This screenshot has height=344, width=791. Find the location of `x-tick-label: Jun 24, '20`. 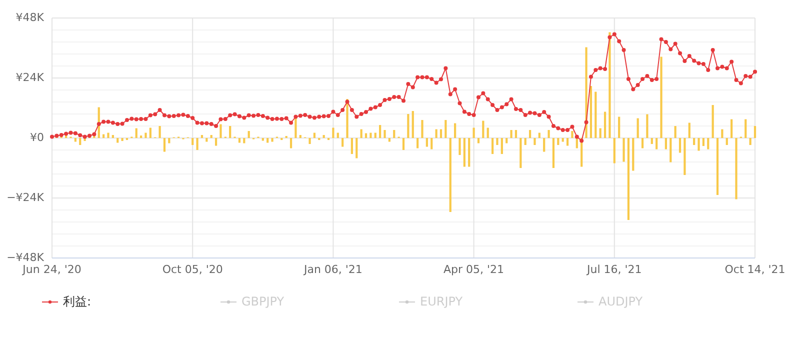

x-tick-label: Jun 24, '20 is located at coordinates (52, 269).